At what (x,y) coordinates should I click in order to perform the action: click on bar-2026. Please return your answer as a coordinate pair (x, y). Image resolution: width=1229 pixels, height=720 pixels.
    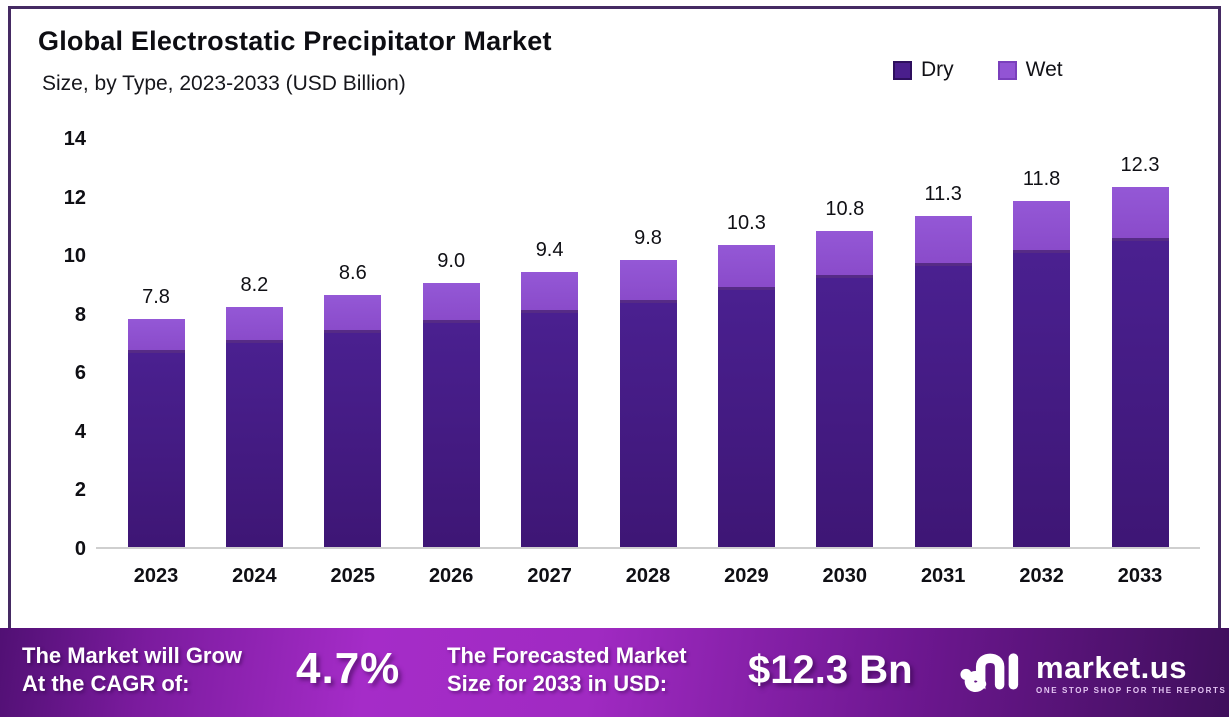
    Looking at the image, I should click on (451, 415).